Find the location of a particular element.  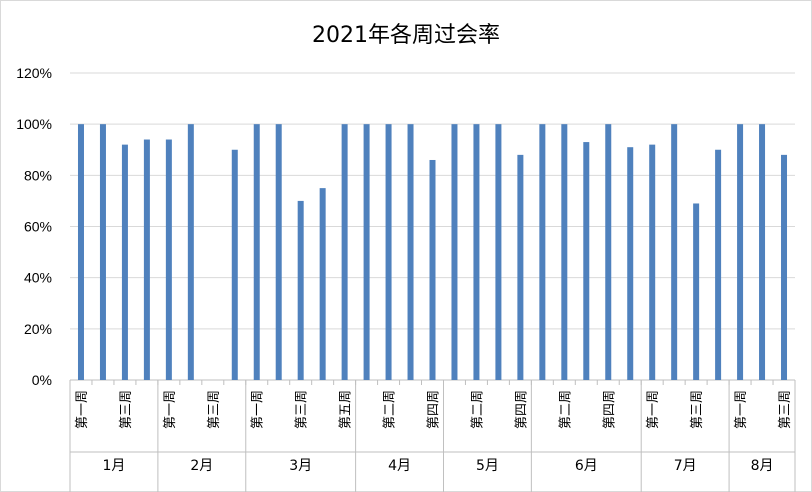

month-label: 8月 is located at coordinates (762, 466).